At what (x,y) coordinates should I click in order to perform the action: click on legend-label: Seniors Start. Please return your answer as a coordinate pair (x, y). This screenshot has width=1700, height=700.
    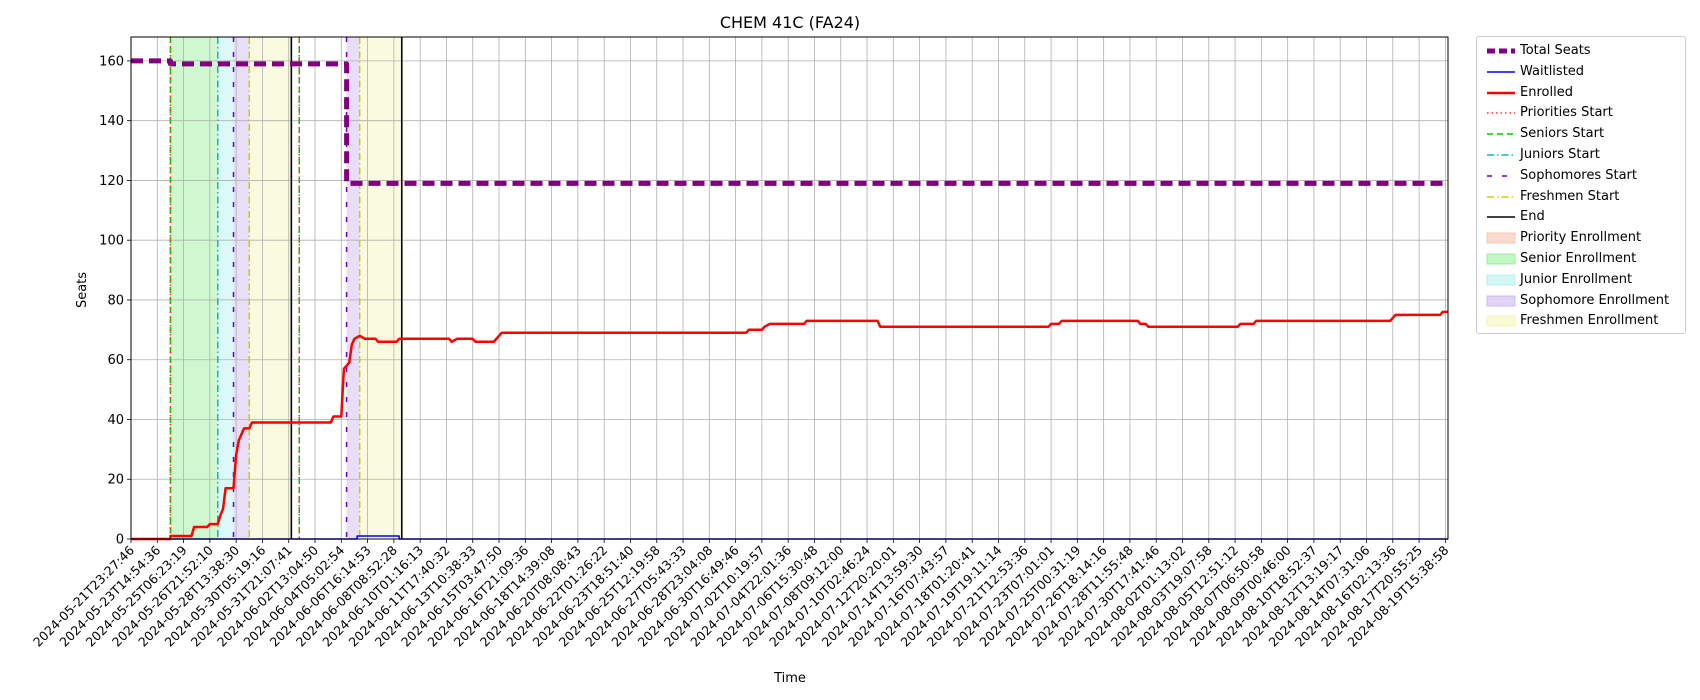
    Looking at the image, I should click on (1562, 134).